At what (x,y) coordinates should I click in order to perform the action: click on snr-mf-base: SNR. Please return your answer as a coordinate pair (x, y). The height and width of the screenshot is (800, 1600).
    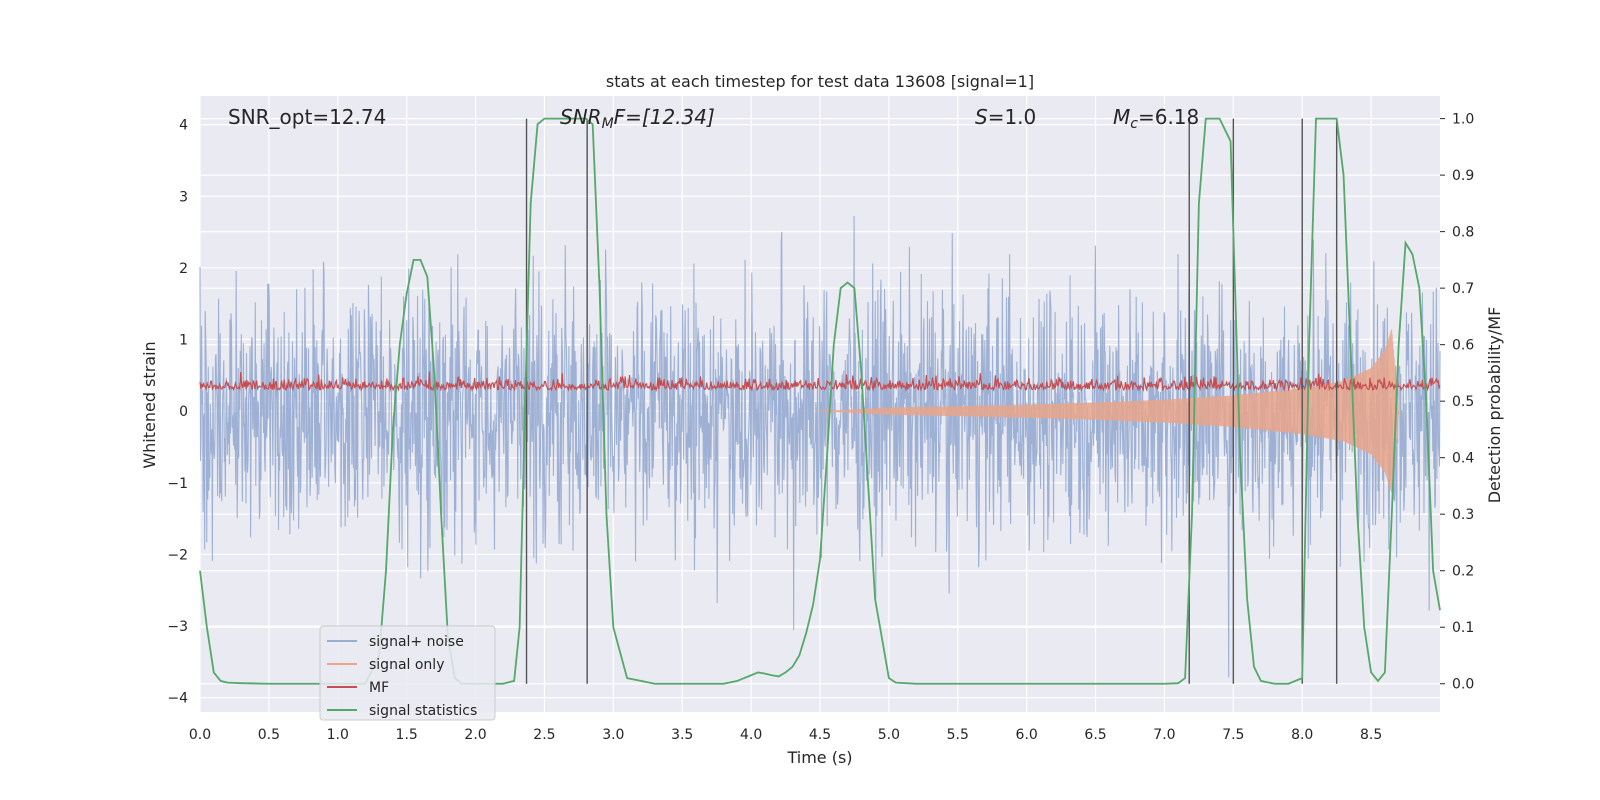
    Looking at the image, I should click on (581, 117).